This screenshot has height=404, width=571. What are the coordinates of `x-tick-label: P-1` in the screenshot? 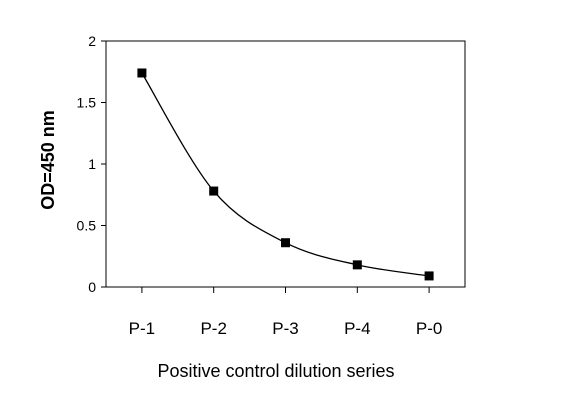 It's located at (142, 328).